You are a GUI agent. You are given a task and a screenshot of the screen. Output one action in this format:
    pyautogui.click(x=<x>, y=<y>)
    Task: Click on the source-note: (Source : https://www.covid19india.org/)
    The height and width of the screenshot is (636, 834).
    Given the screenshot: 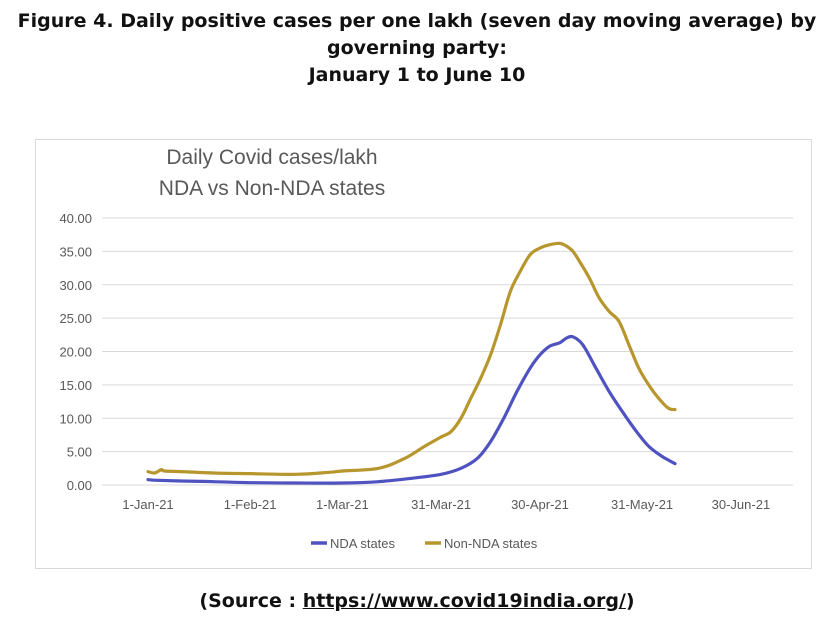 What is the action you would take?
    pyautogui.click(x=417, y=601)
    